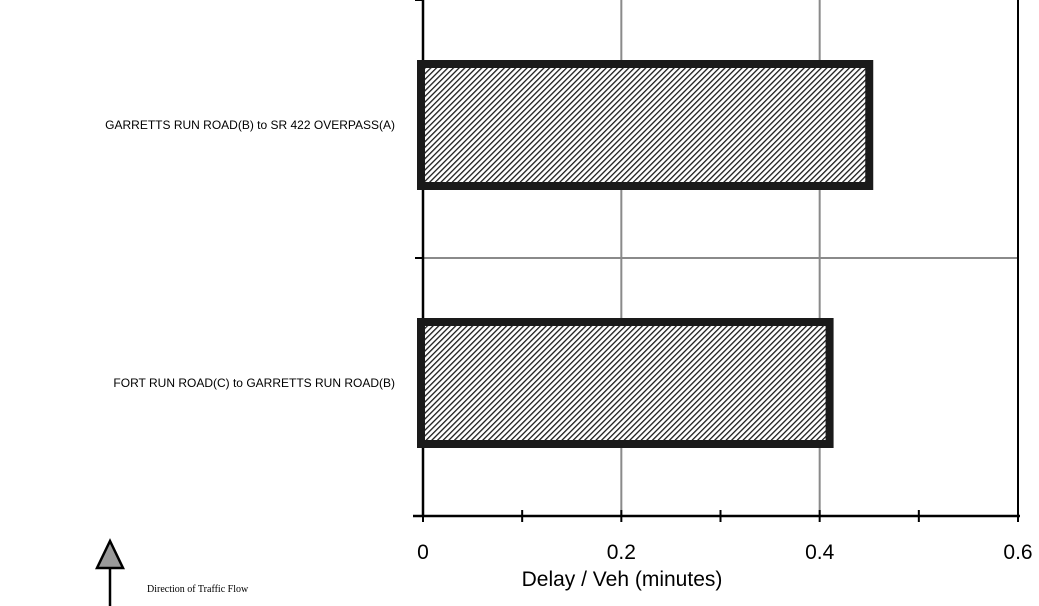 This screenshot has width=1039, height=606. What do you see at coordinates (254, 383) in the screenshot?
I see `category-label: FORT RUN ROAD(C) to GARRETTS RUN ROAD(B)` at bounding box center [254, 383].